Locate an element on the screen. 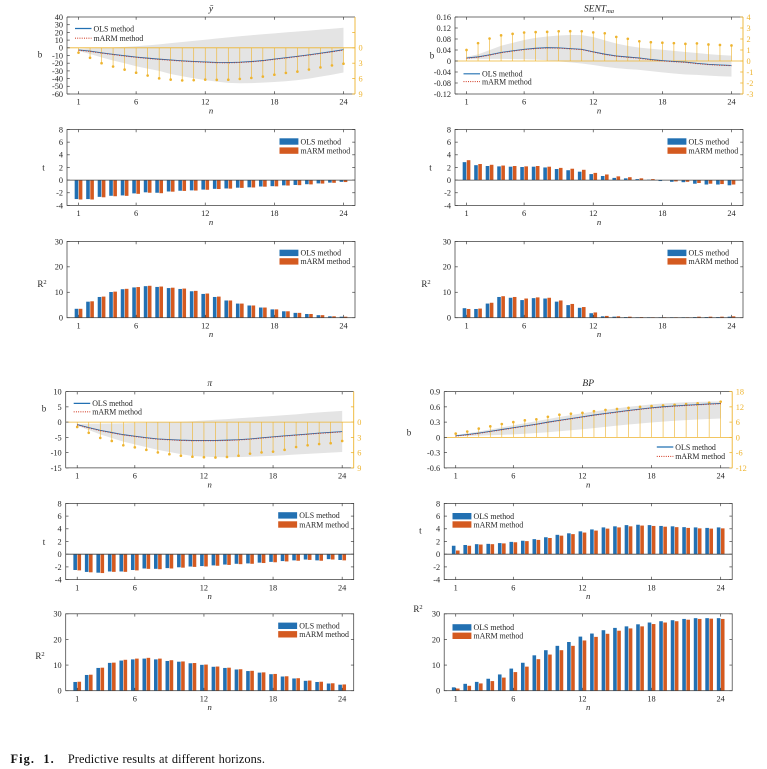 This screenshot has height=769, width=767. svg-text: 30 is located at coordinates (59, 241).